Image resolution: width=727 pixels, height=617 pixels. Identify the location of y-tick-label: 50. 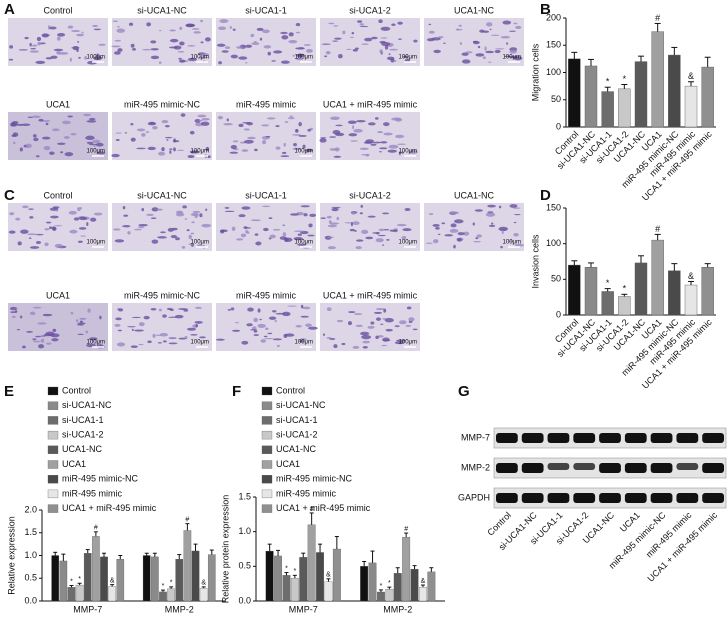
(556, 279).